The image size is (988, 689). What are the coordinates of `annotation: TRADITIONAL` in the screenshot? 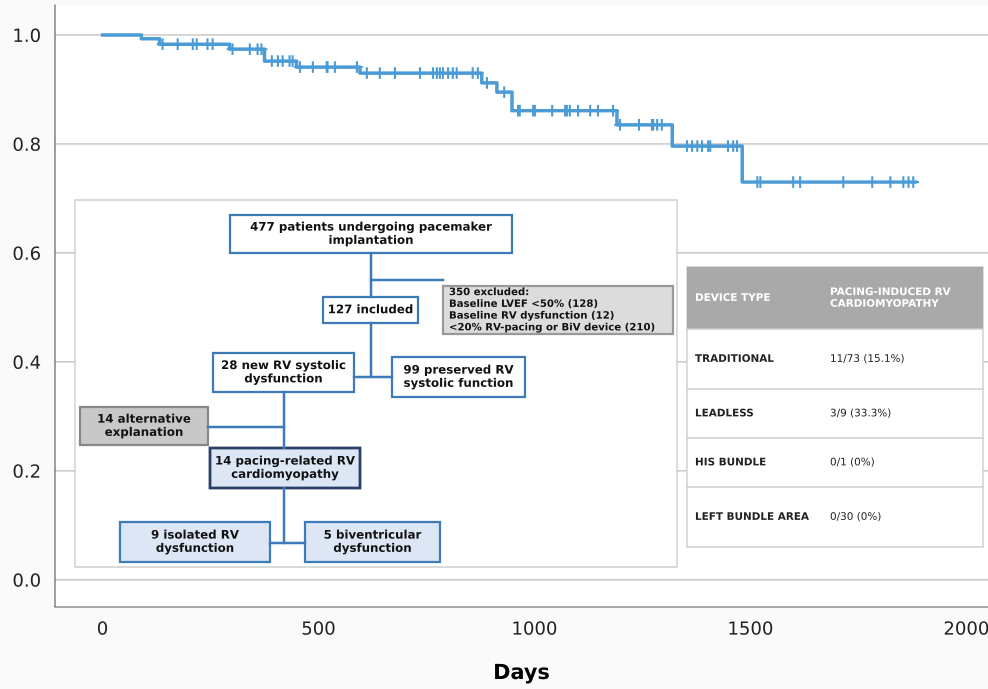 It's located at (734, 358).